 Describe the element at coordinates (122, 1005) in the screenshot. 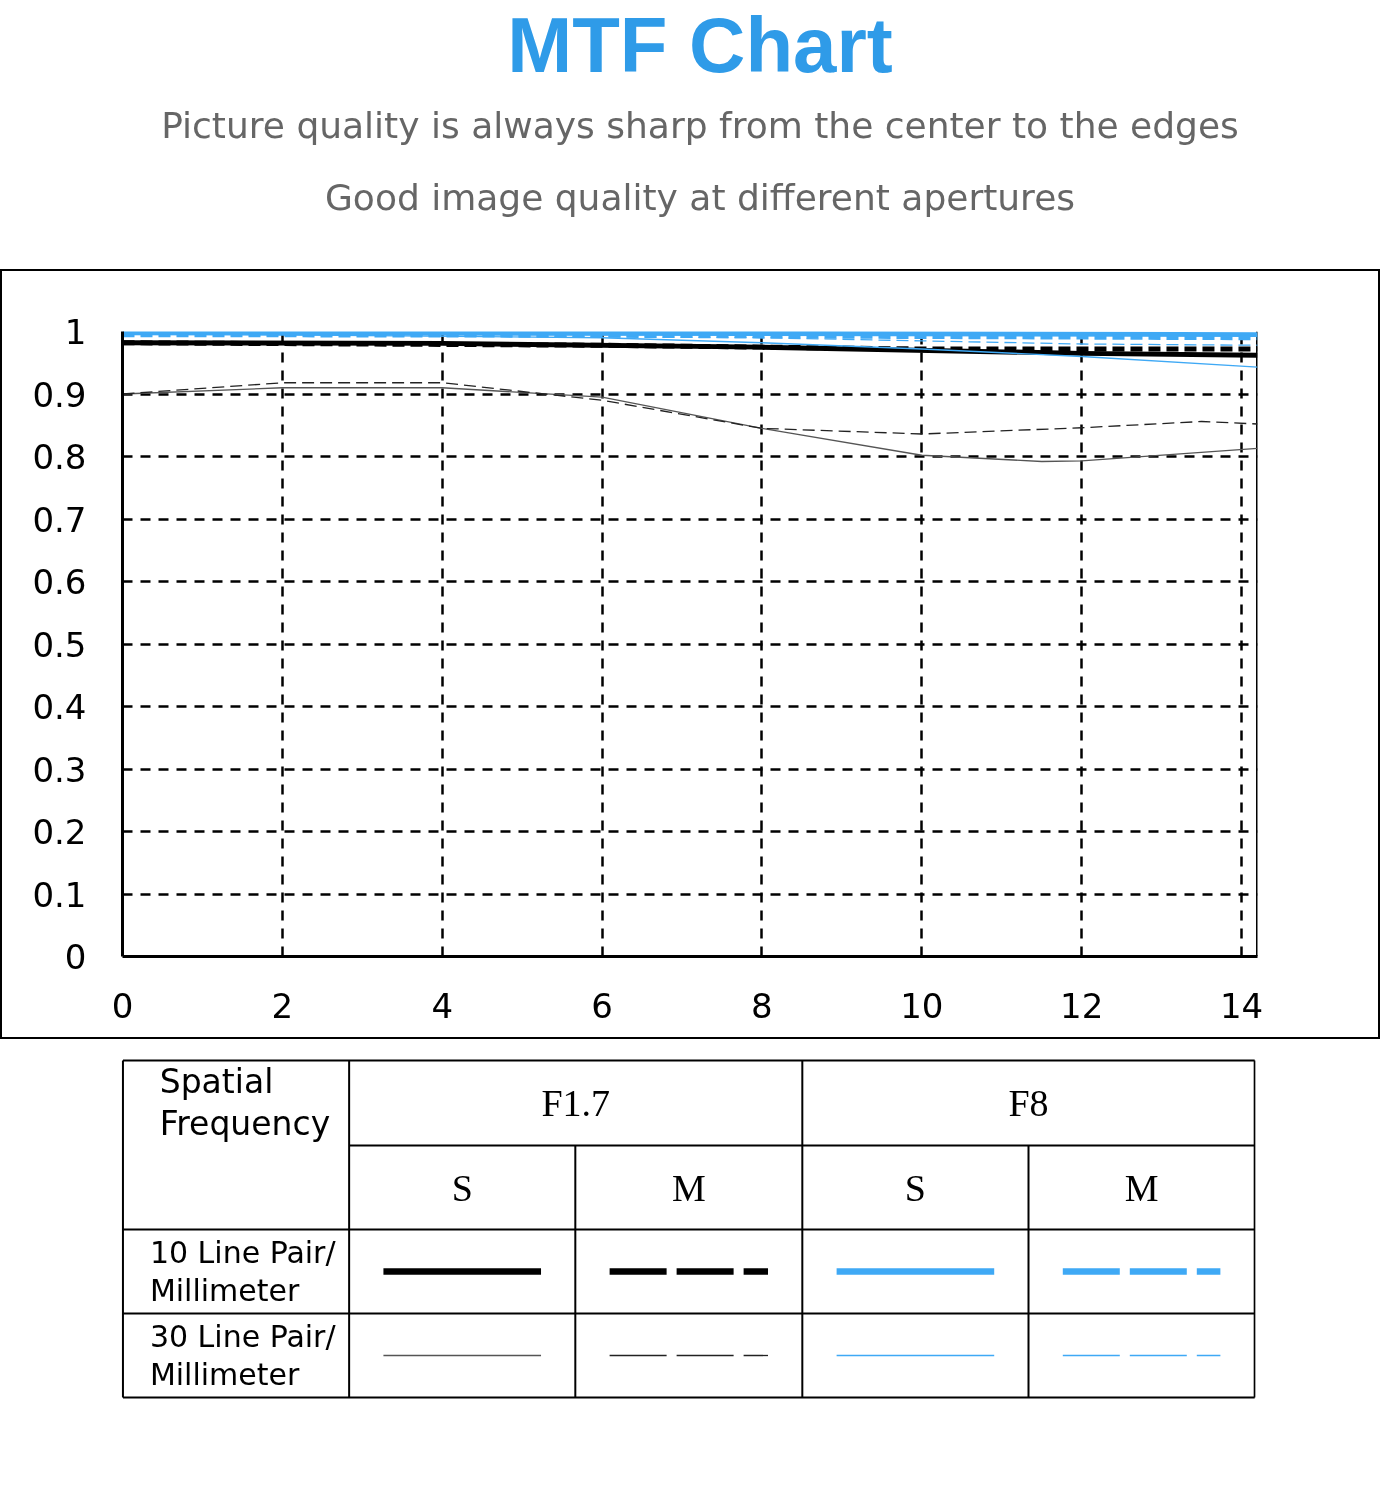

I see `x-tick-label: 0` at that location.